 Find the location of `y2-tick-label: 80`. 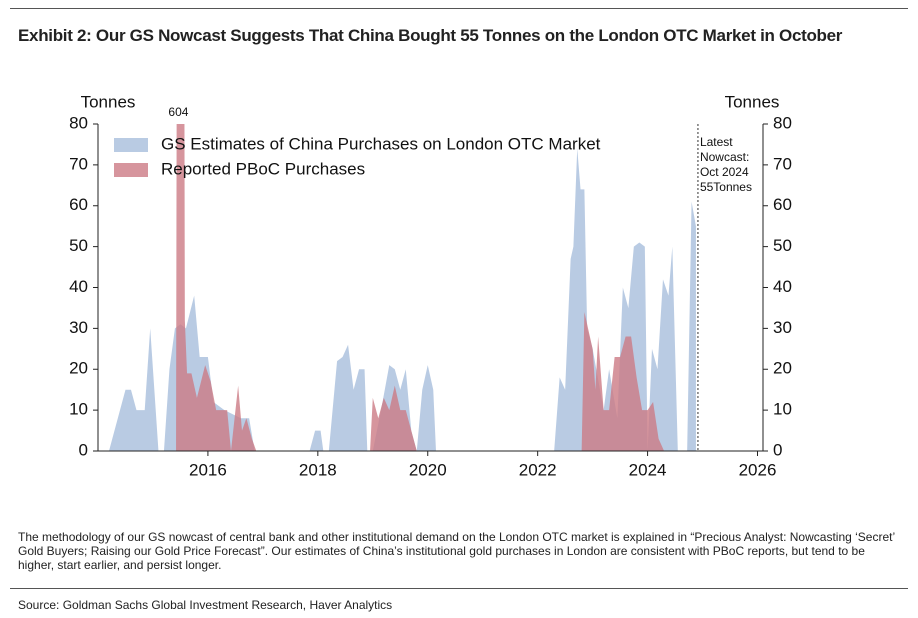

y2-tick-label: 80 is located at coordinates (782, 122).